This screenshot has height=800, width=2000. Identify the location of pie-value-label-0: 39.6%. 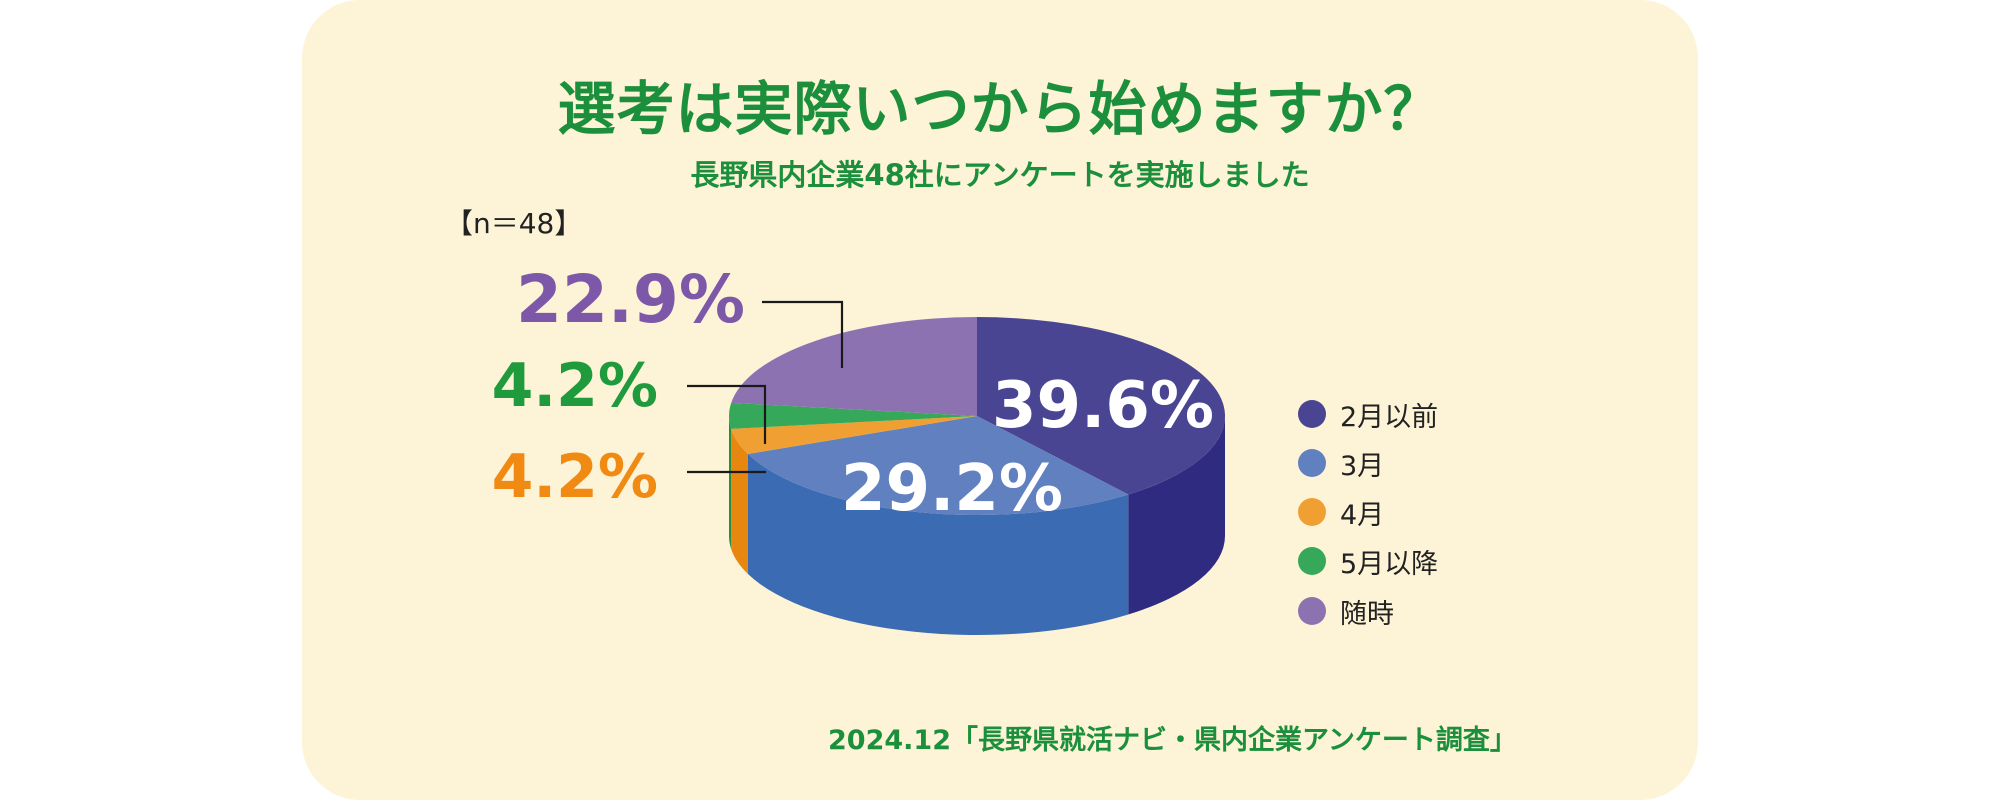
(1103, 406).